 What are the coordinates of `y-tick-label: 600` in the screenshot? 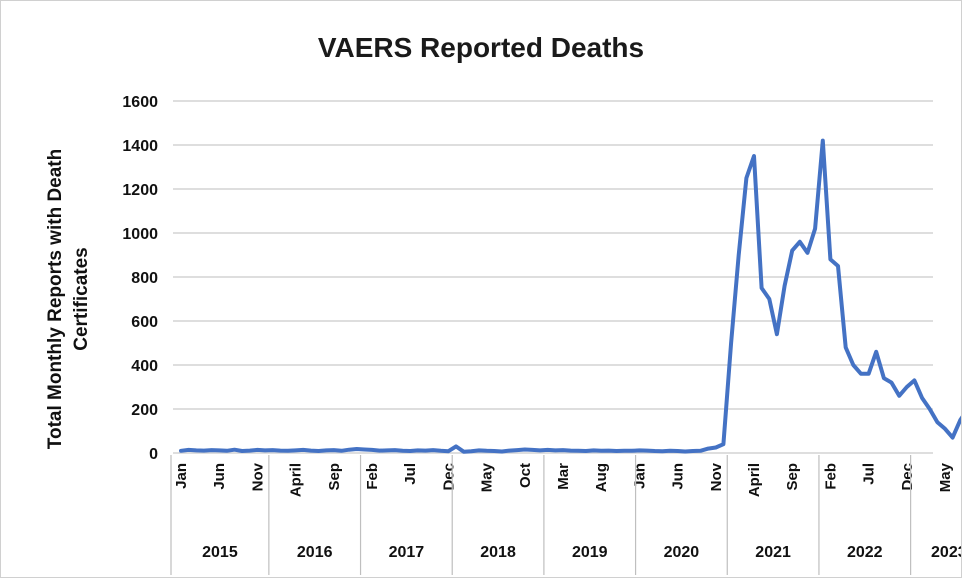 It's located at (144, 322).